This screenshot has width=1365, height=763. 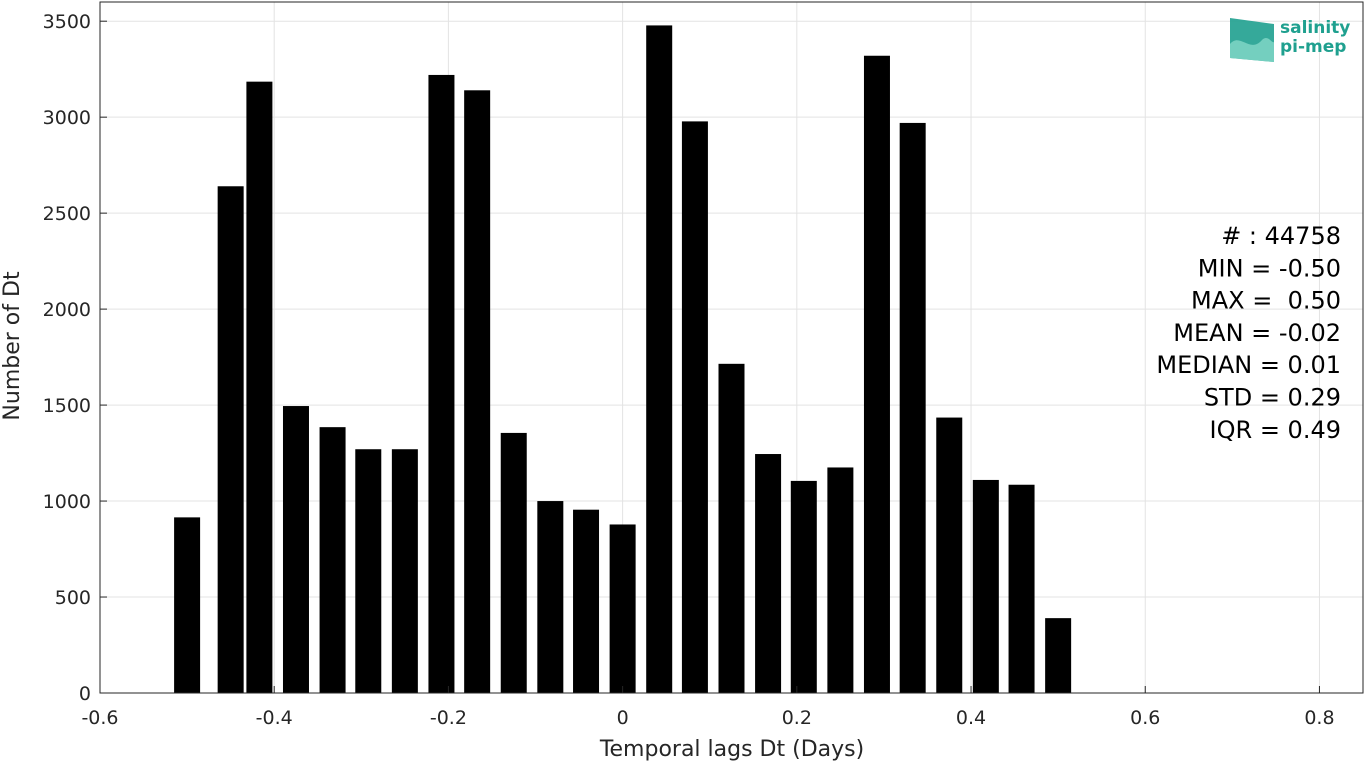 What do you see at coordinates (1315, 28) in the screenshot?
I see `logo-text-line1: salinity` at bounding box center [1315, 28].